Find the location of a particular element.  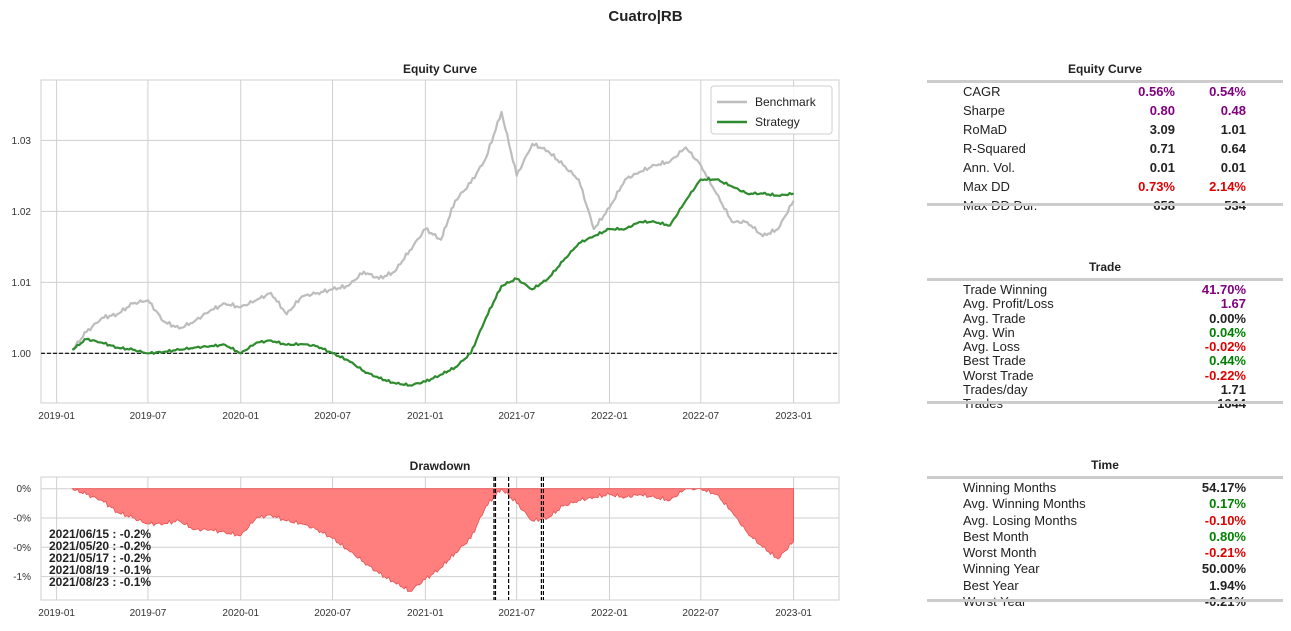

legend-label-benchmark: Benchmark is located at coordinates (786, 102).